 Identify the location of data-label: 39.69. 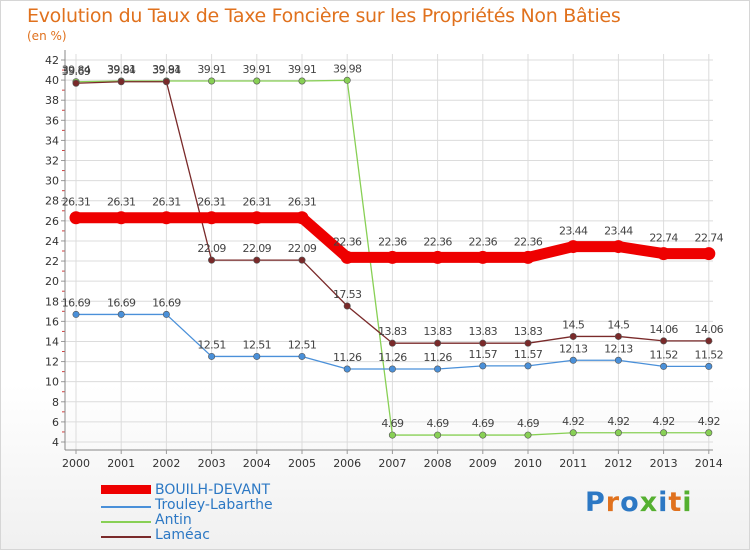
(76, 71).